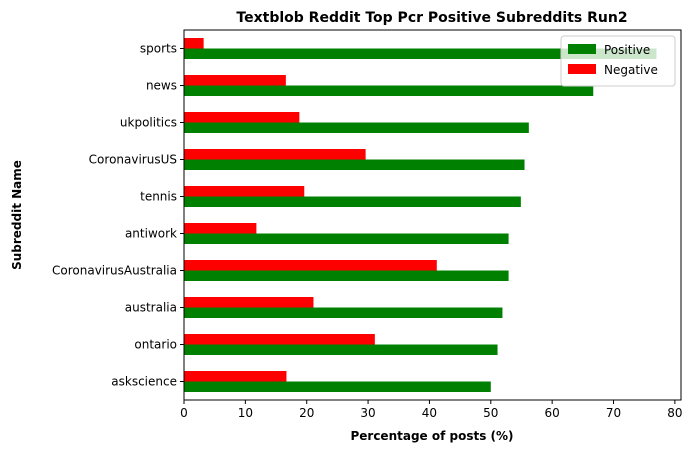 This screenshot has width=691, height=453. I want to click on y-tick-label: ontario, so click(155, 345).